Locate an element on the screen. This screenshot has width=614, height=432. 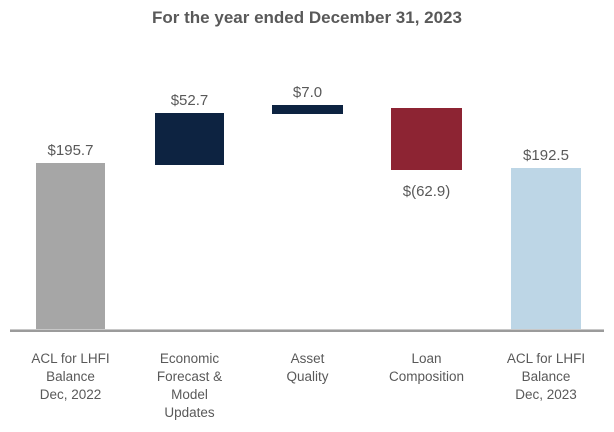
category-label-4: Loan Composition is located at coordinates (426, 367).